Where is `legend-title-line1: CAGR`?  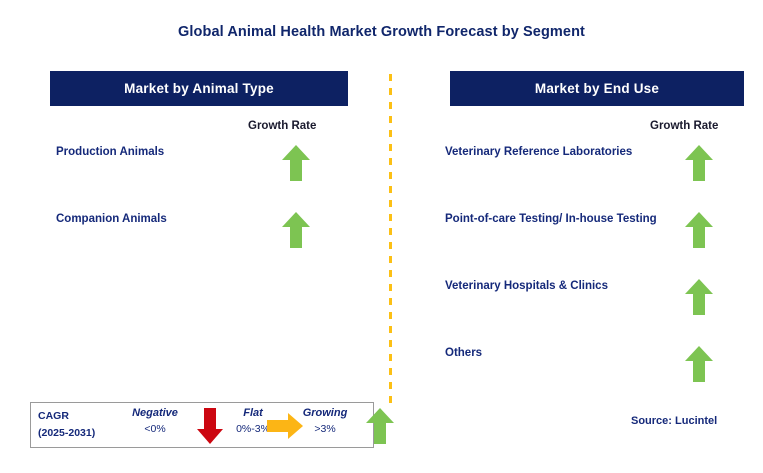
legend-title-line1: CAGR is located at coordinates (53, 416).